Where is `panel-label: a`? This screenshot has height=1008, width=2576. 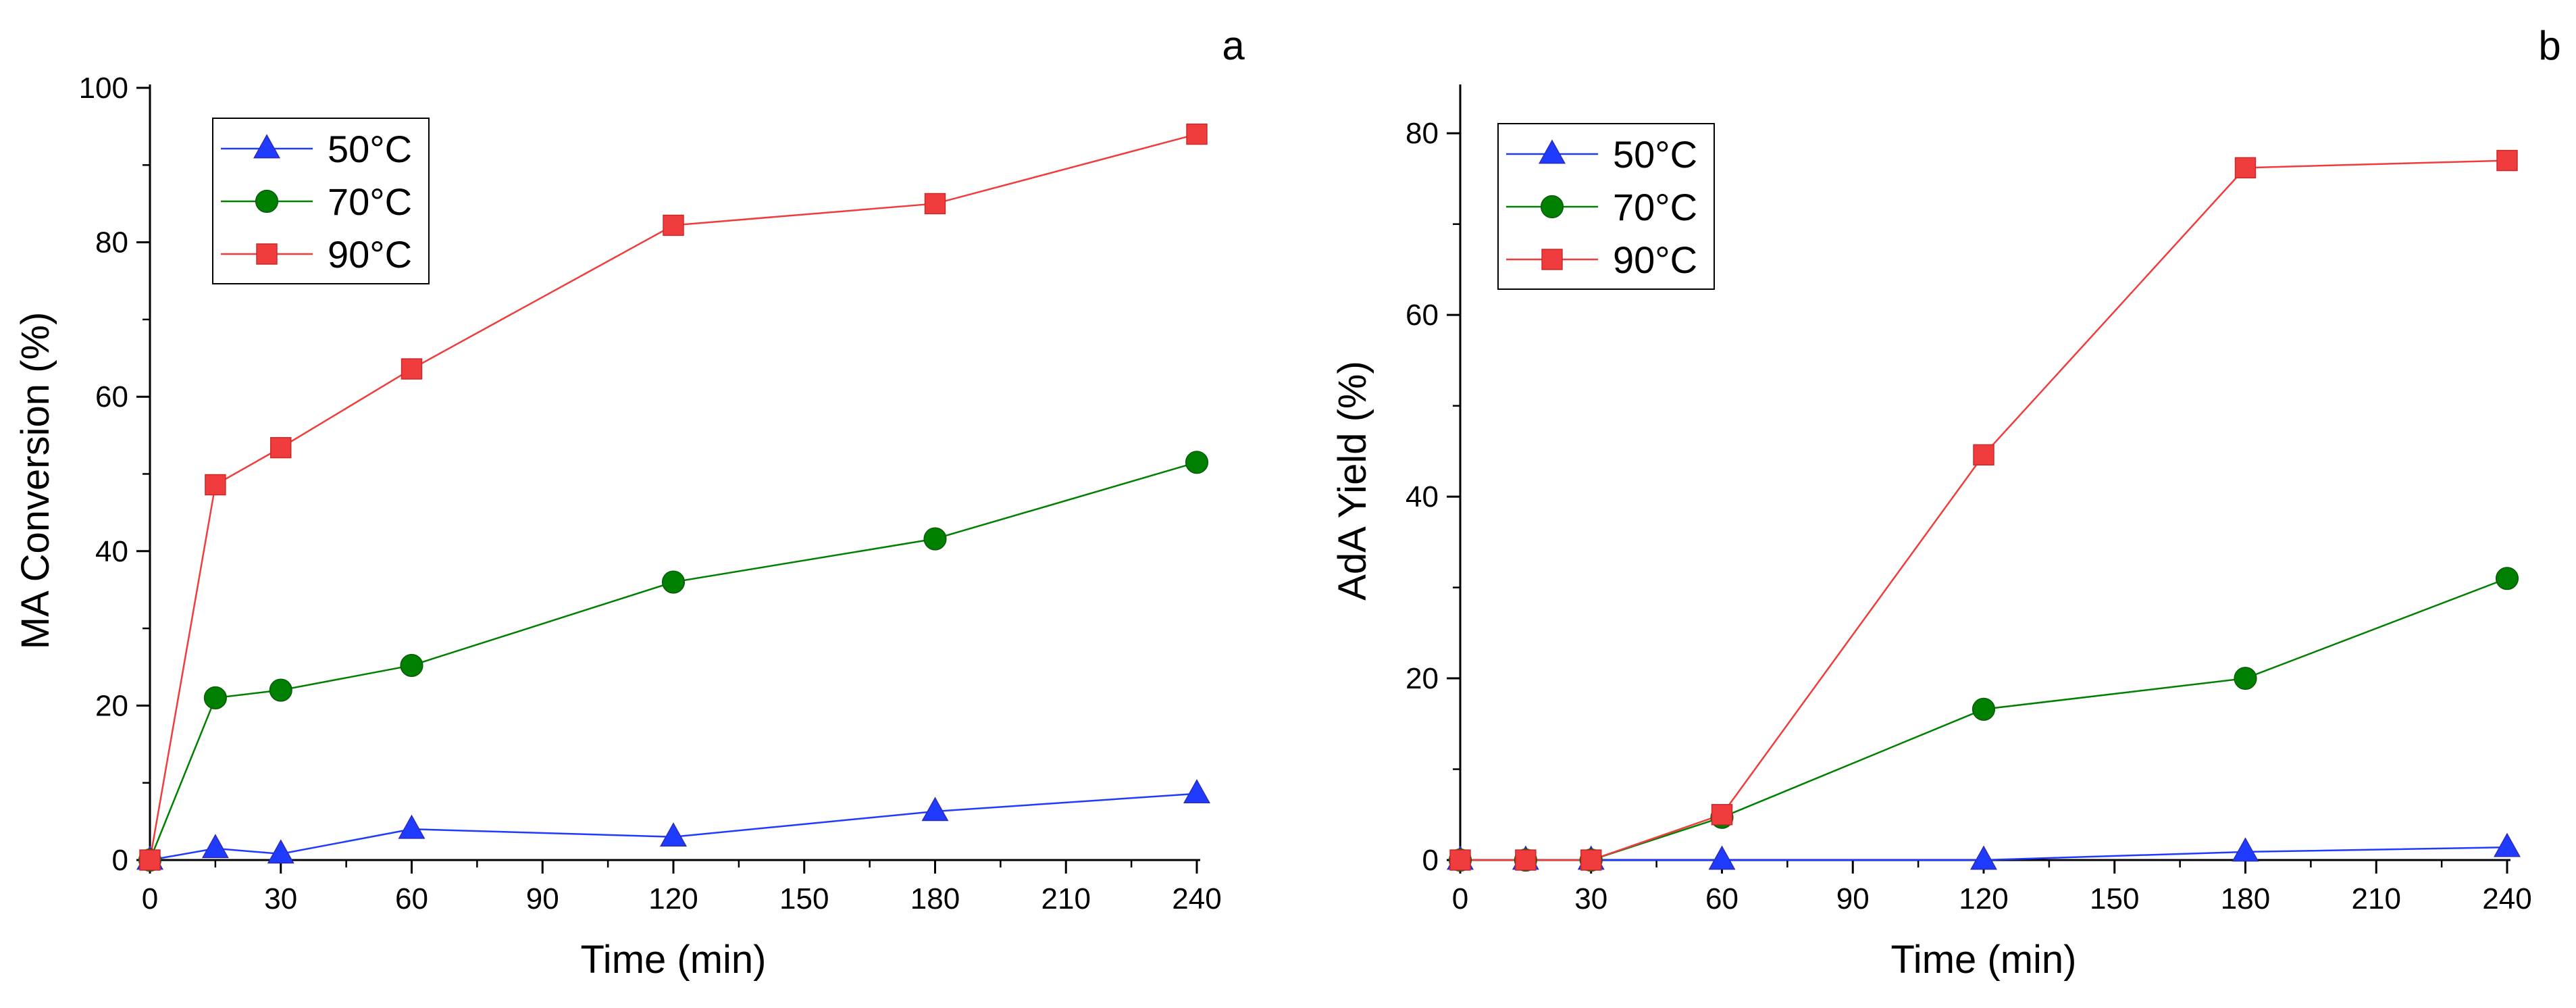 panel-label: a is located at coordinates (1233, 46).